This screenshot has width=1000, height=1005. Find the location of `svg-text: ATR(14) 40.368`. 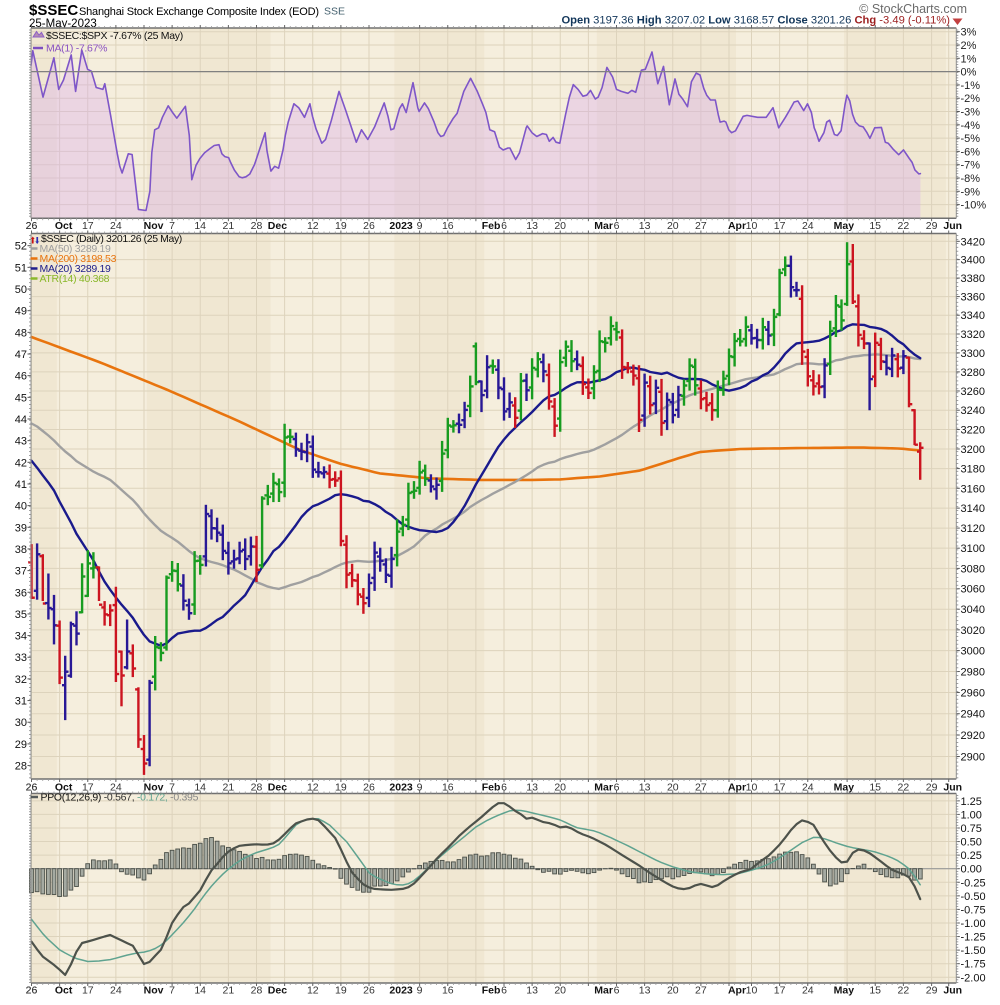

svg-text: ATR(14) 40.368 is located at coordinates (75, 279).